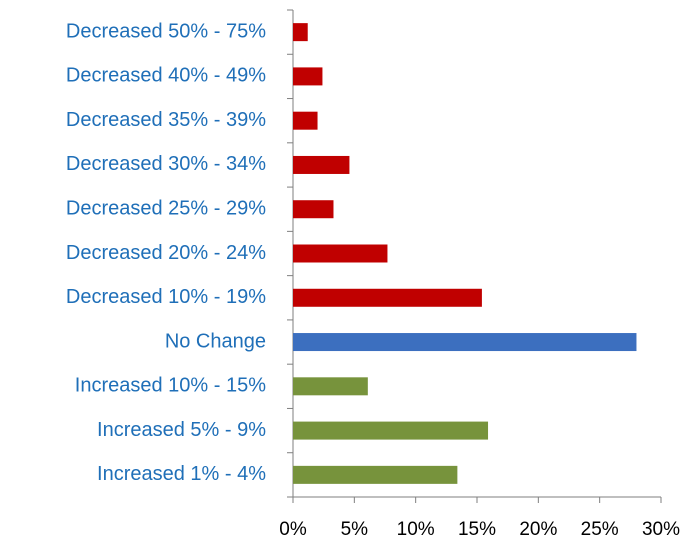  Describe the element at coordinates (166, 164) in the screenshot. I see `y-tick-label: Decreased 30% - 34%` at that location.